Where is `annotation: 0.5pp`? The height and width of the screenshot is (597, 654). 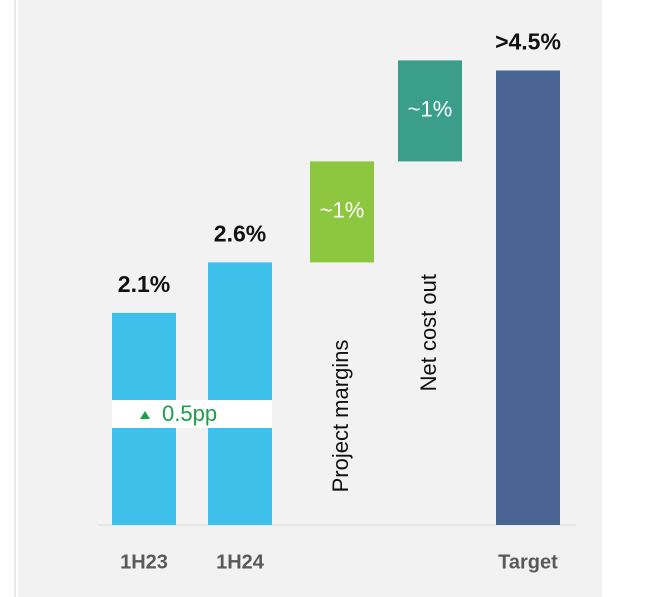 annotation: 0.5pp is located at coordinates (189, 413).